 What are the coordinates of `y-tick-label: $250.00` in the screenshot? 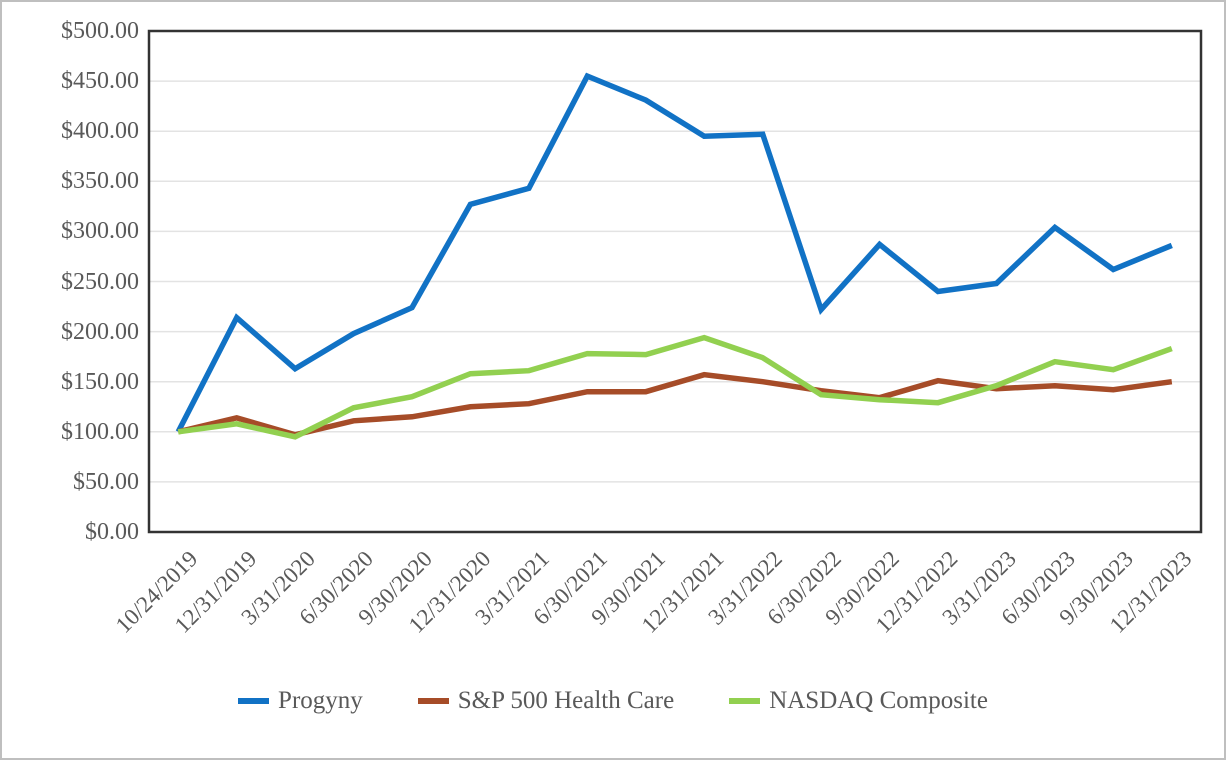 It's located at (100, 281).